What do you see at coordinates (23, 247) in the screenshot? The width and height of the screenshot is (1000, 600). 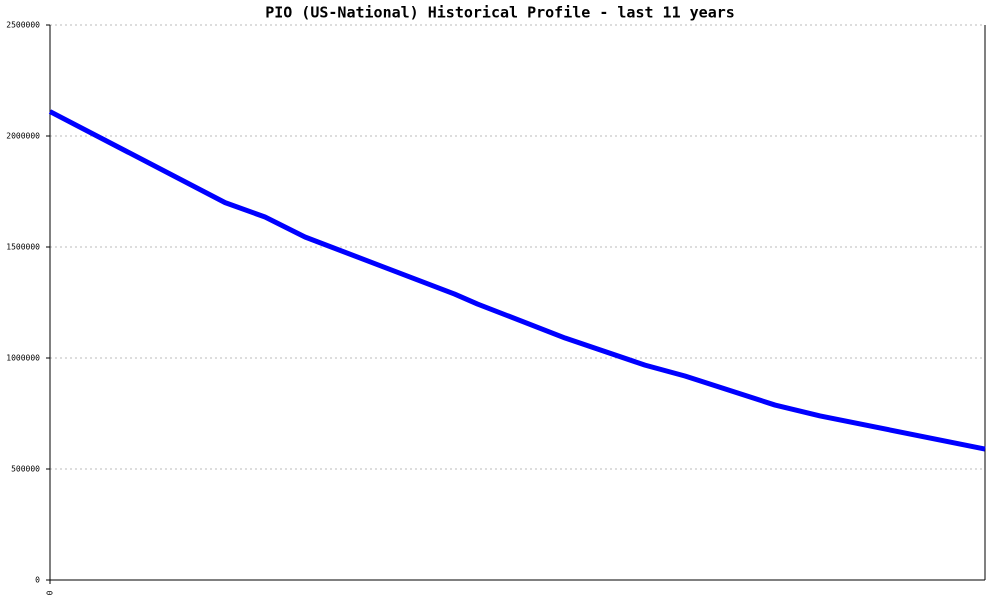 I see `y-tick-label: 1500000` at bounding box center [23, 247].